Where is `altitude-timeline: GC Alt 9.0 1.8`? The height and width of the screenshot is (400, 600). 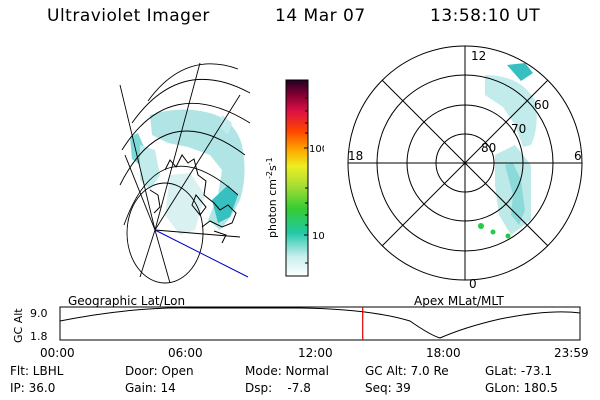 altitude-timeline: GC Alt 9.0 1.8 is located at coordinates (296, 324).